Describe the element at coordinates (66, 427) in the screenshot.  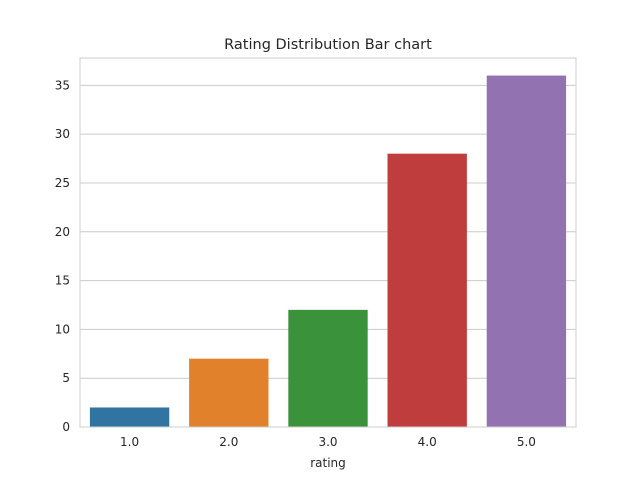
I see `y-tick-label: 0` at that location.